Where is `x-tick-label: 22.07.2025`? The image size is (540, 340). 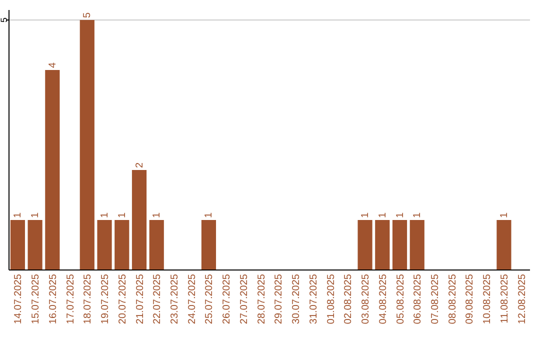 x-tick-label: 22.07.2025 is located at coordinates (158, 299).